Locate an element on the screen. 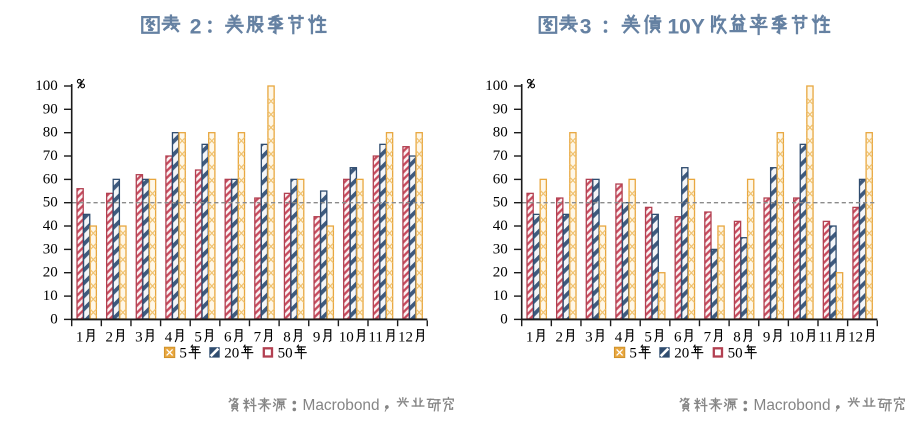  svg-text: 10Y is located at coordinates (686, 27).